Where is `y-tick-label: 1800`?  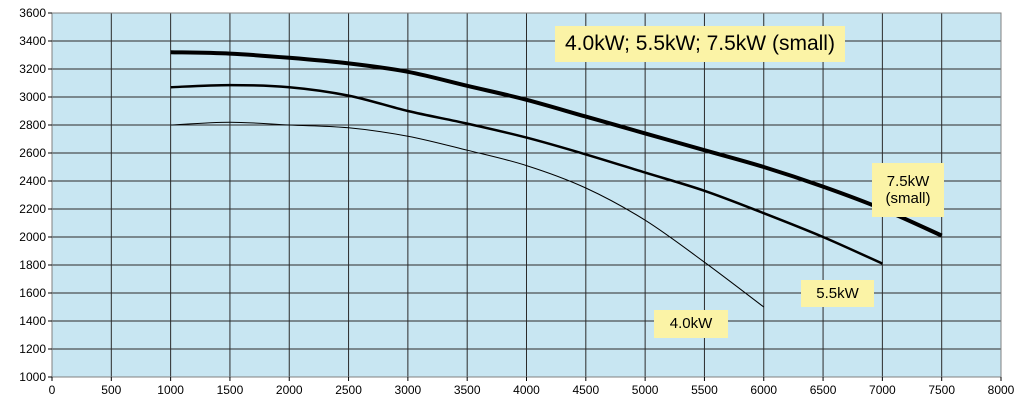
y-tick-label: 1800 is located at coordinates (32, 265).